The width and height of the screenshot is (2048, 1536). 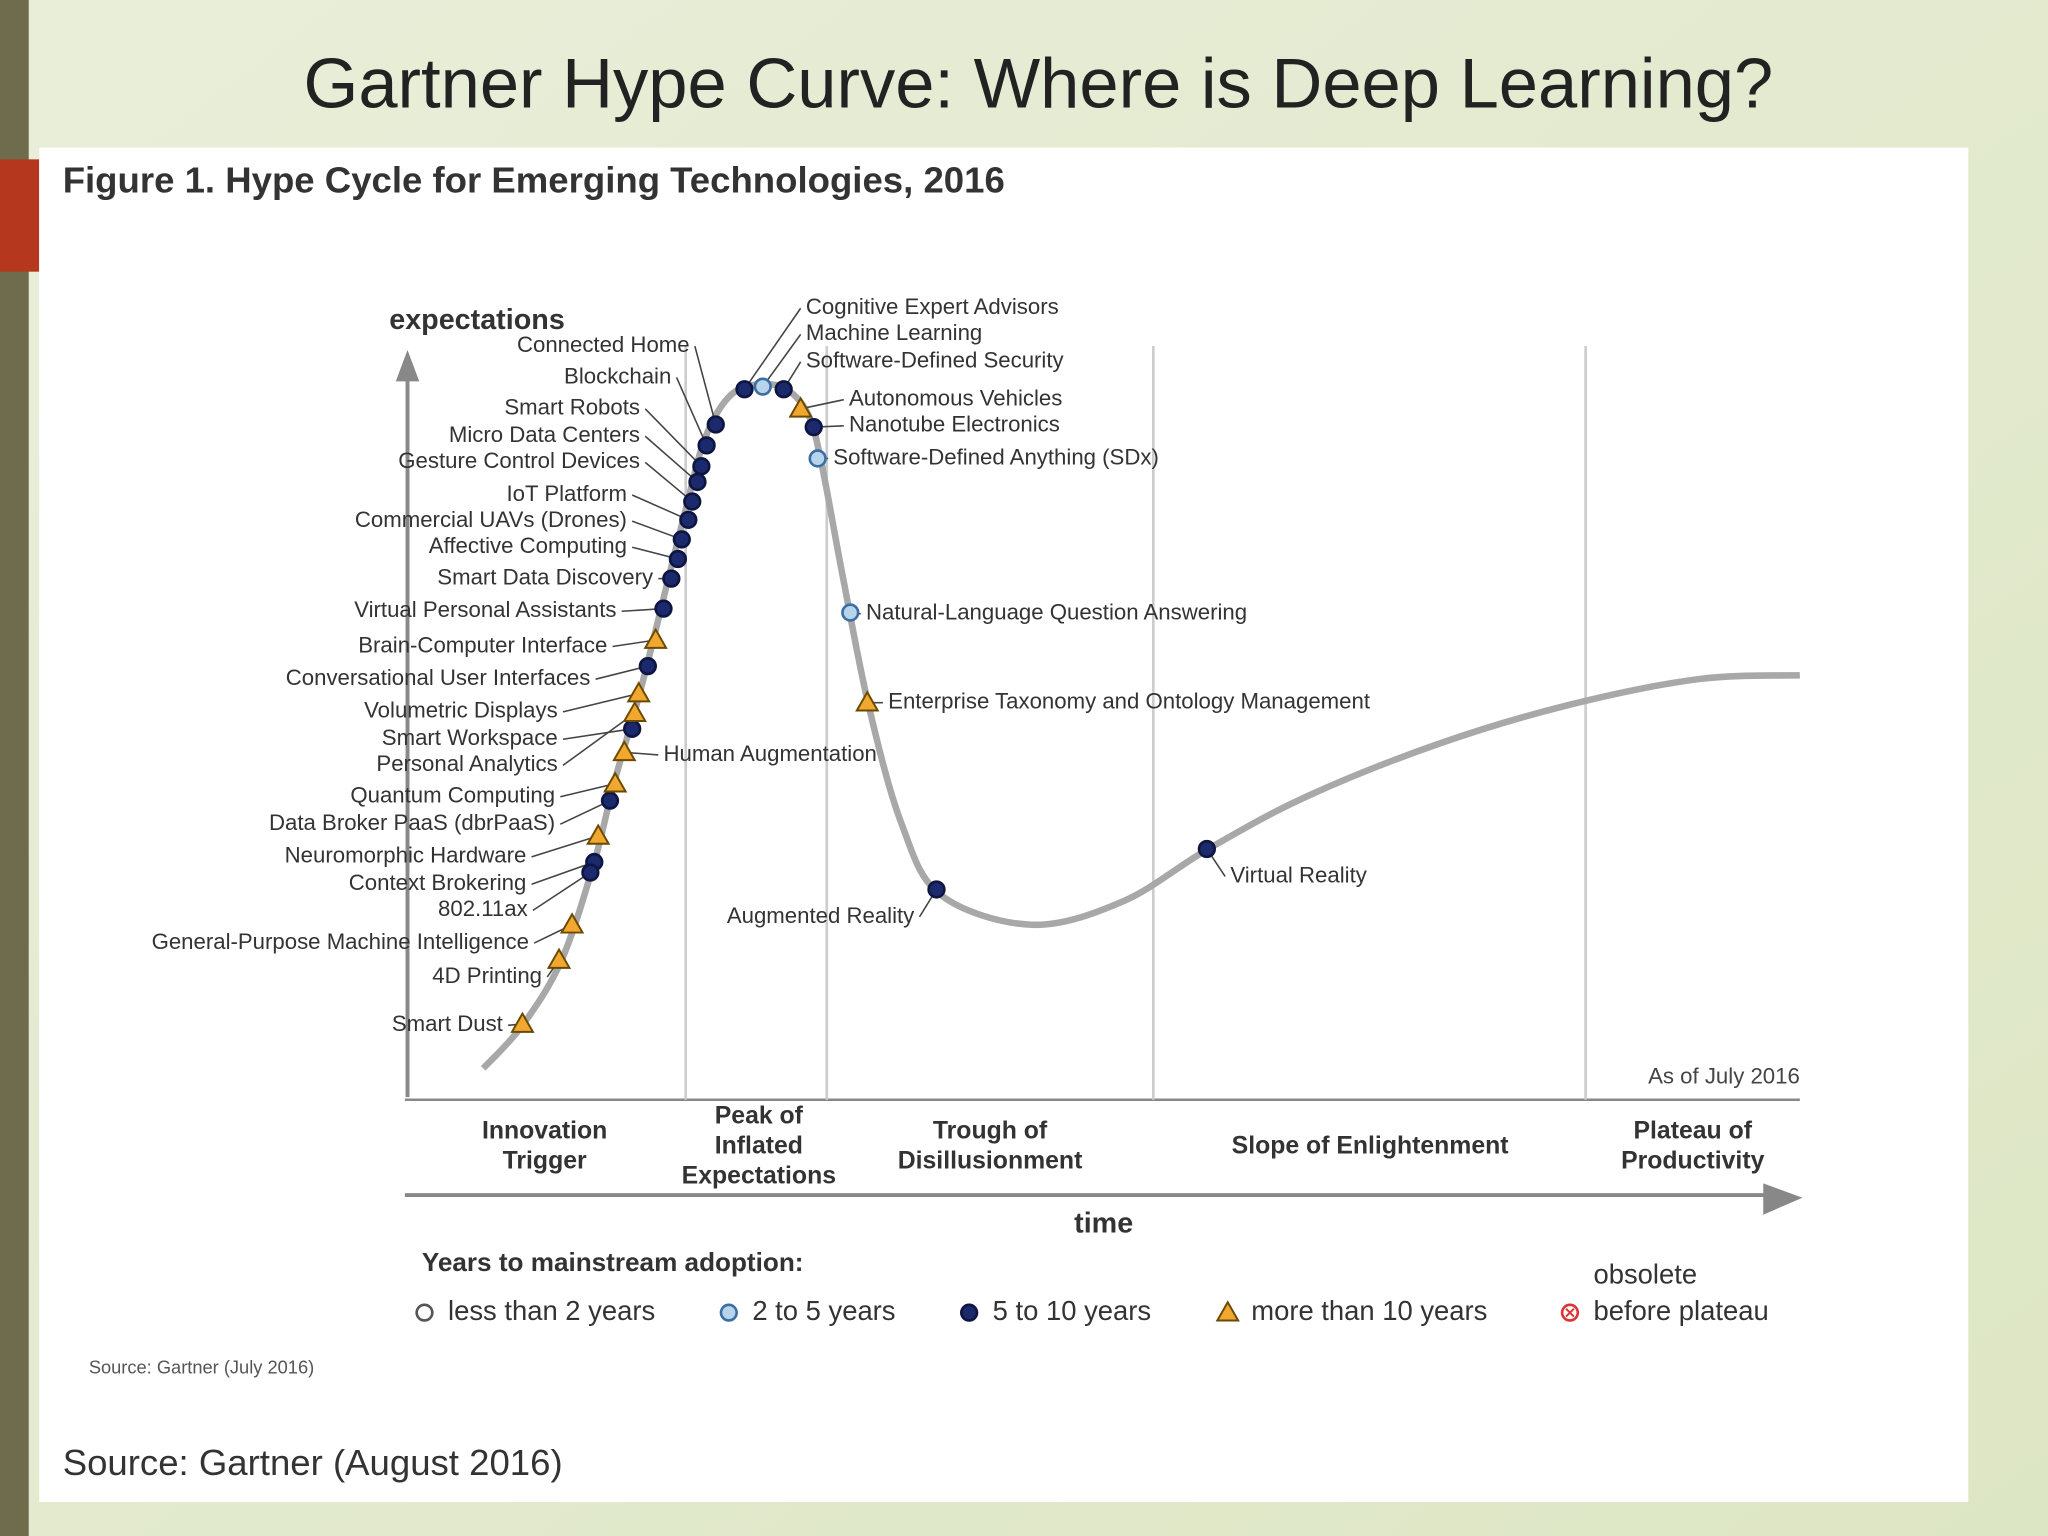 What do you see at coordinates (935, 360) in the screenshot?
I see `technology-label: Software-Defined Security` at bounding box center [935, 360].